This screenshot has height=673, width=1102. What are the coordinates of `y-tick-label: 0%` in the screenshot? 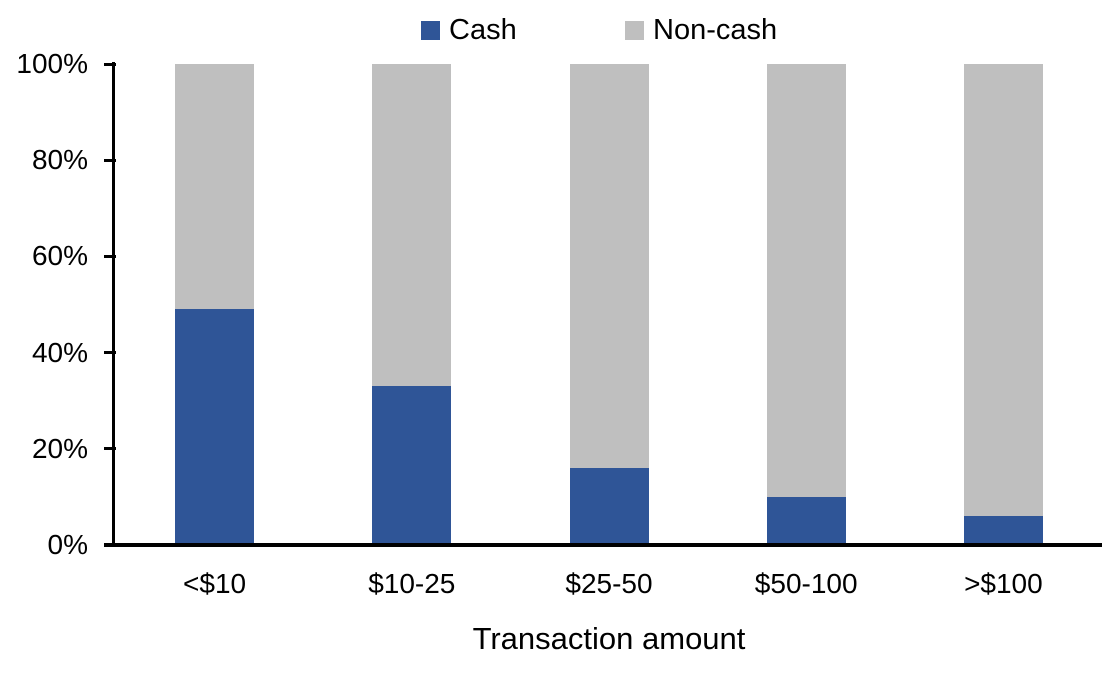 It's located at (67, 544).